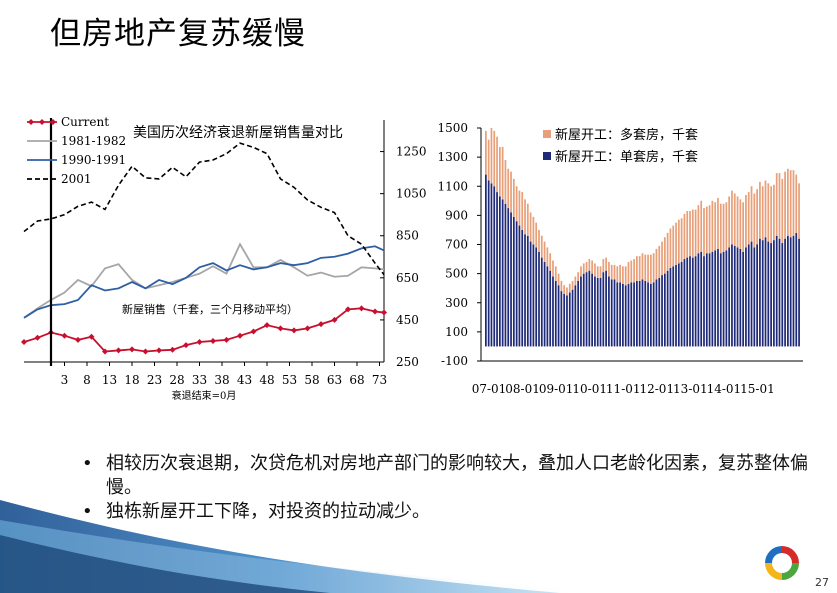 The width and height of the screenshot is (837, 593). What do you see at coordinates (379, 380) in the screenshot?
I see `x-tick-label: 73` at bounding box center [379, 380].